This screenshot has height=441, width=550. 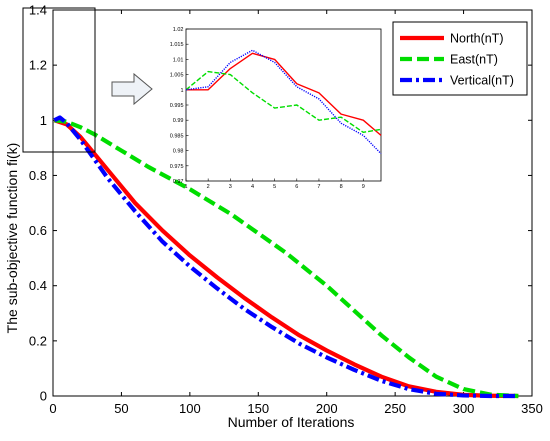 I want to click on inset-x-tick-label: 4, so click(x=252, y=187).